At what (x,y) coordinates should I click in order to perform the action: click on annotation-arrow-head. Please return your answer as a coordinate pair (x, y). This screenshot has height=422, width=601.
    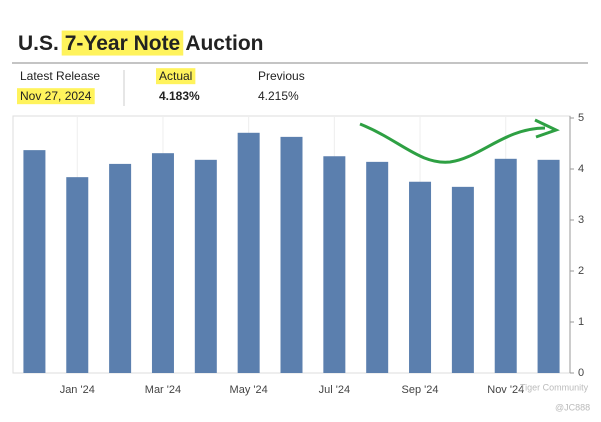
    Looking at the image, I should click on (547, 128).